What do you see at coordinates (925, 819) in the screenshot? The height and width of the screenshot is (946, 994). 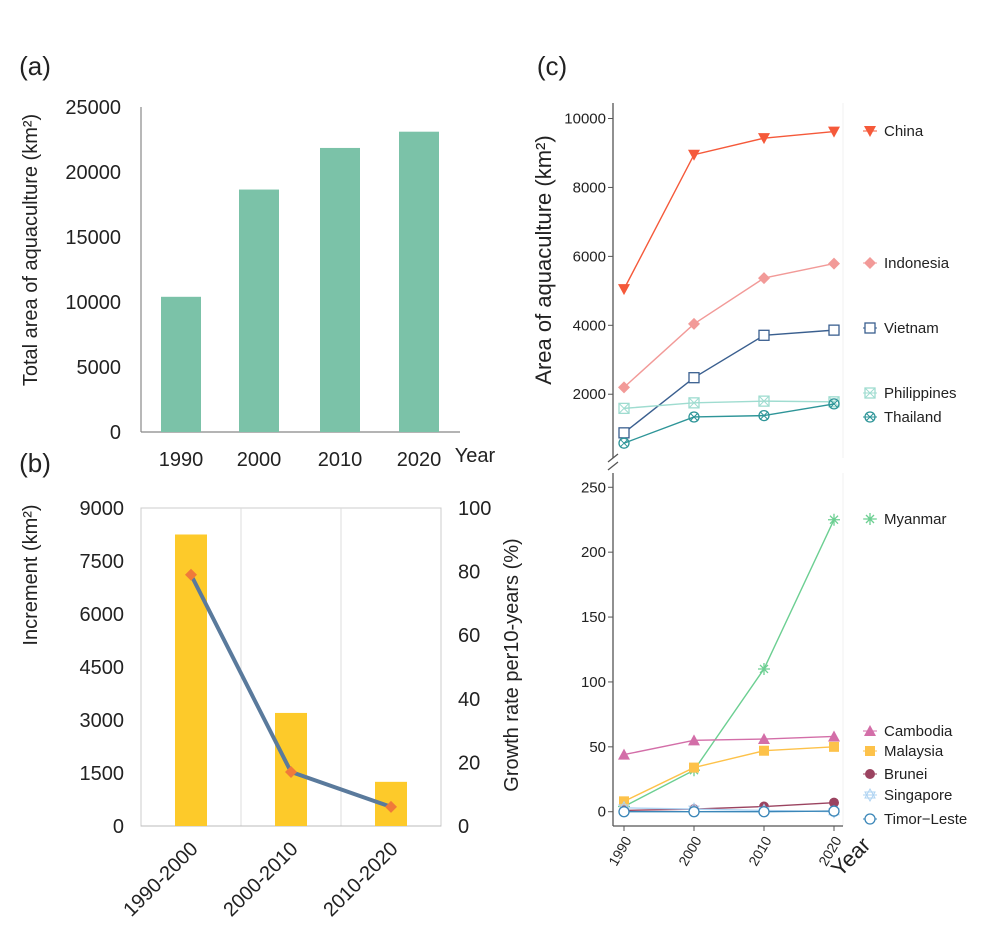 I see `legend-label: Timor−Leste` at bounding box center [925, 819].